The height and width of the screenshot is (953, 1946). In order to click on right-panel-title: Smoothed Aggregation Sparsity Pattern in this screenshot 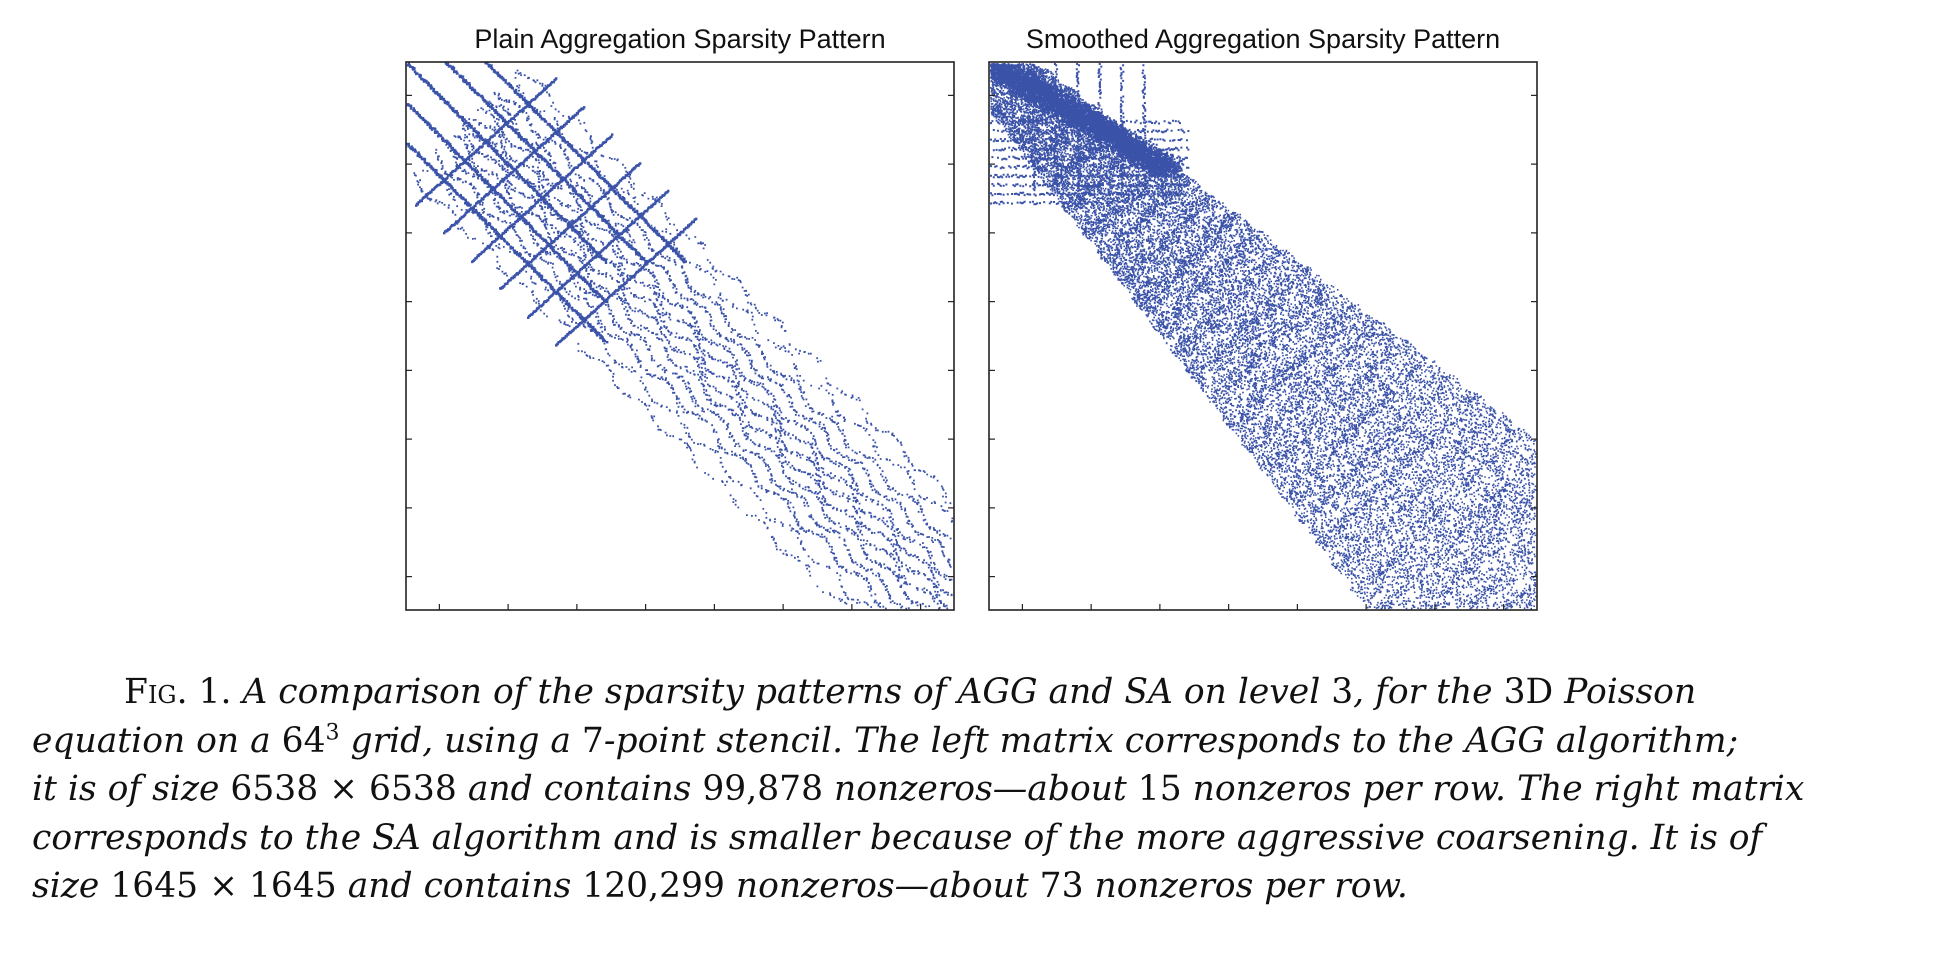, I will do `click(1263, 39)`.